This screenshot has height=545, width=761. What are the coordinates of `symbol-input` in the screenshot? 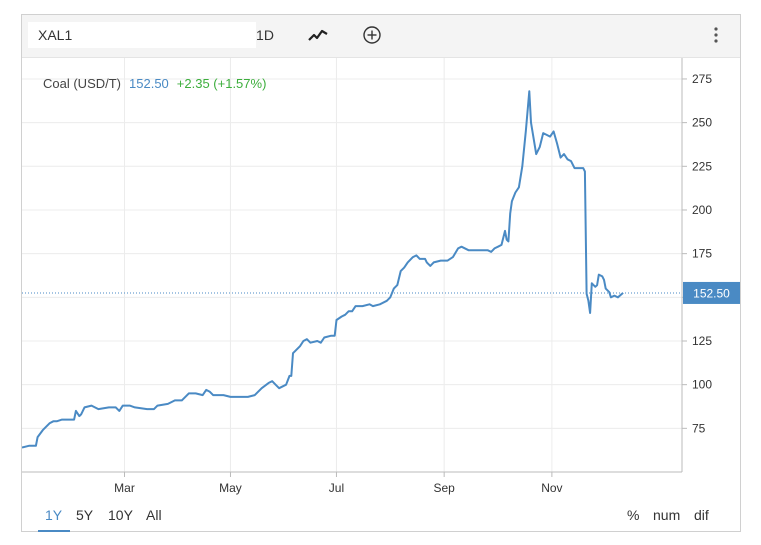 It's located at (142, 35).